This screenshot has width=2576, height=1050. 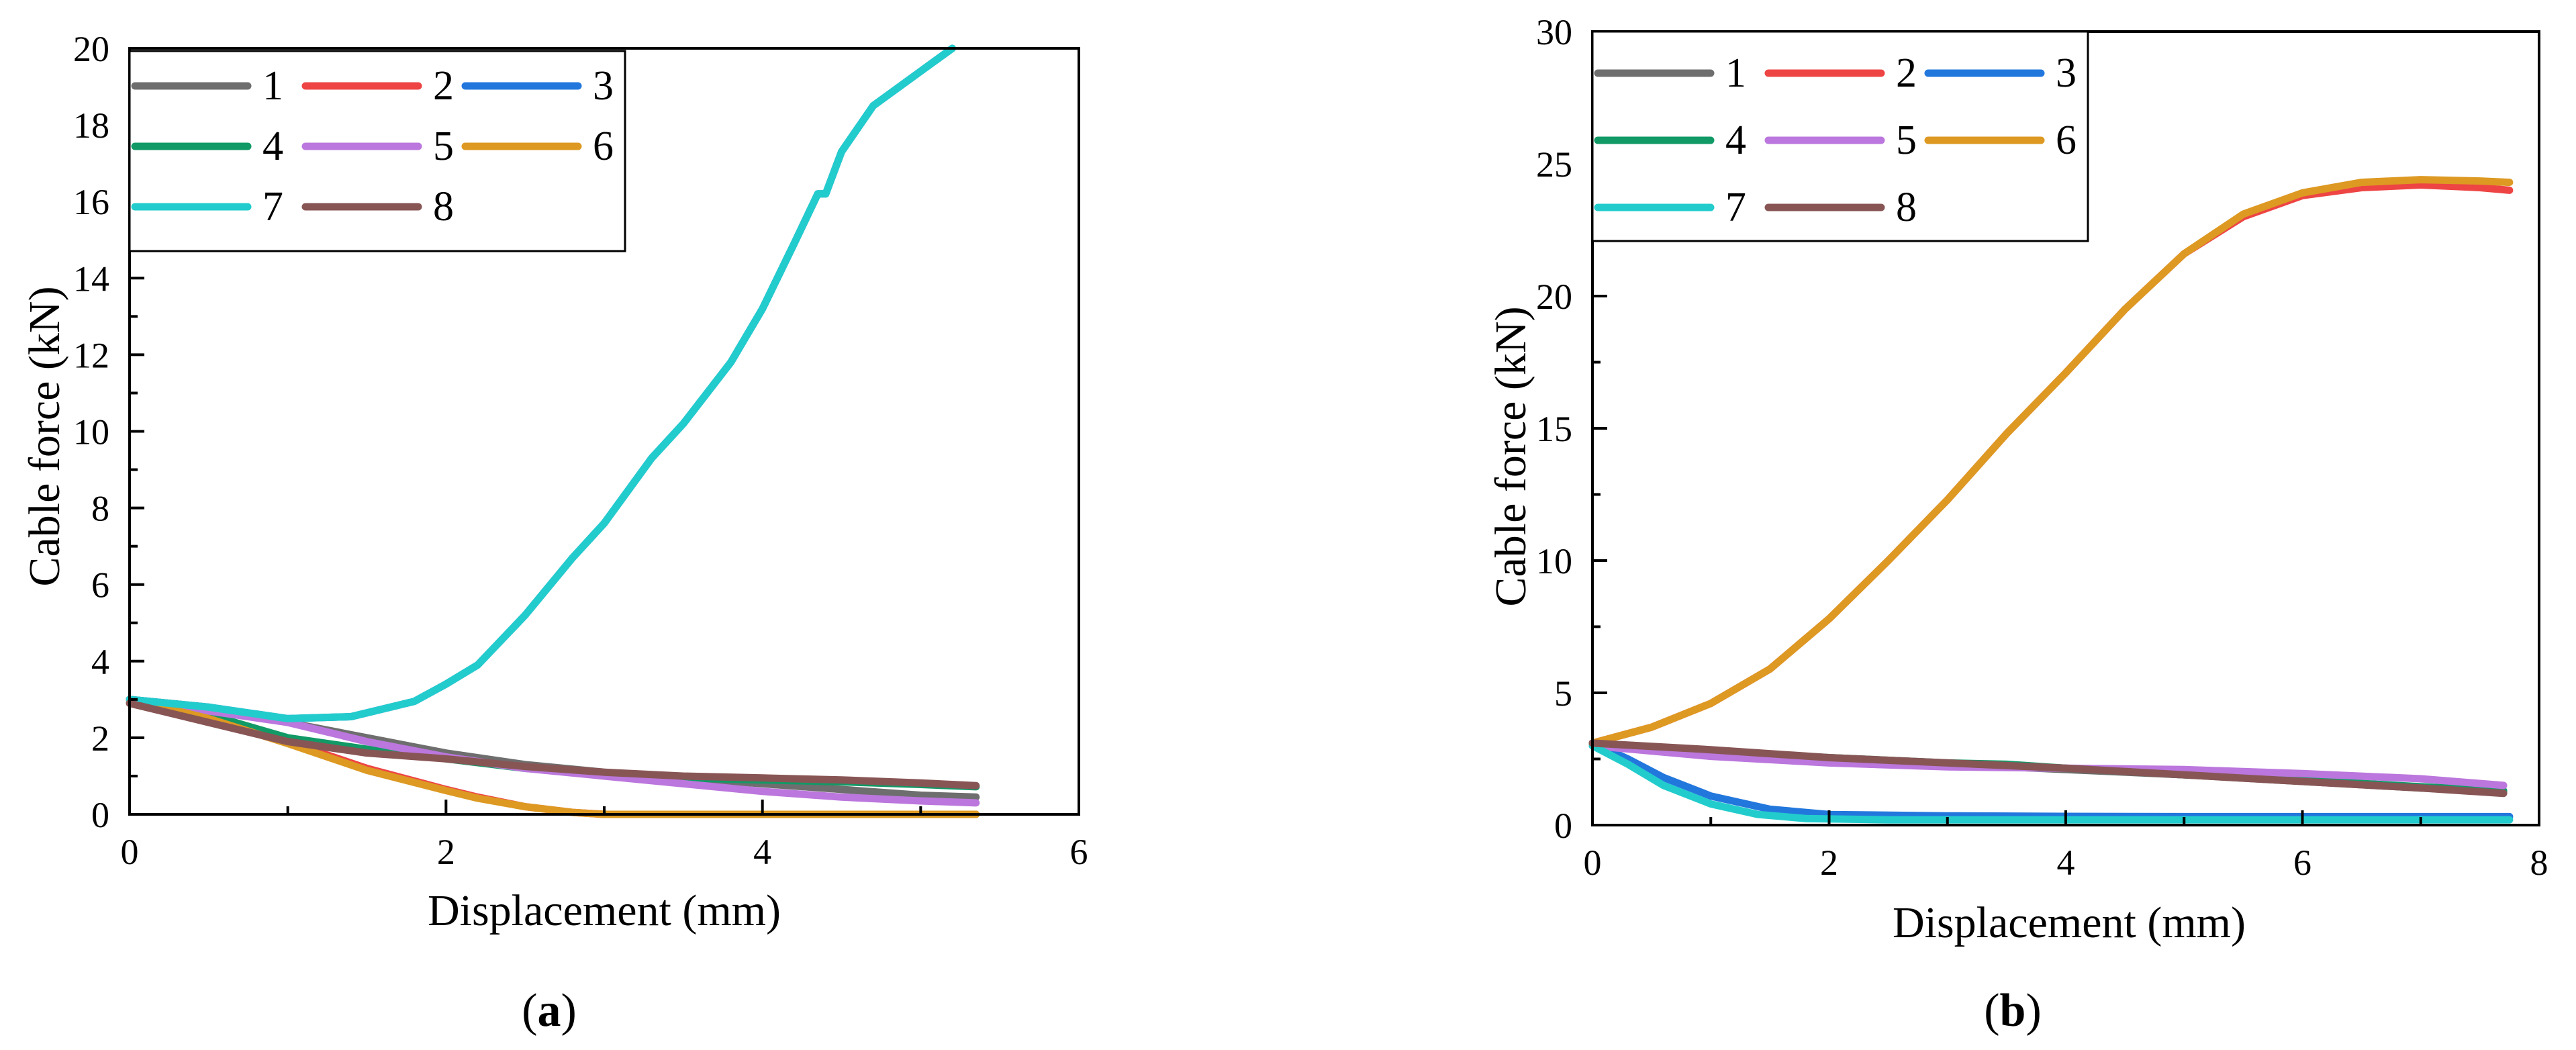 I want to click on y-tick-label-b-10: 10, so click(x=1554, y=561).